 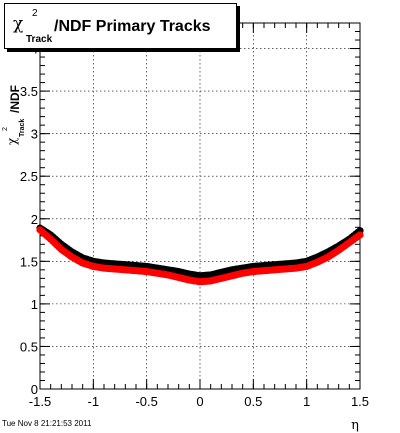 I want to click on y-tick-label: 1, so click(x=34, y=304).